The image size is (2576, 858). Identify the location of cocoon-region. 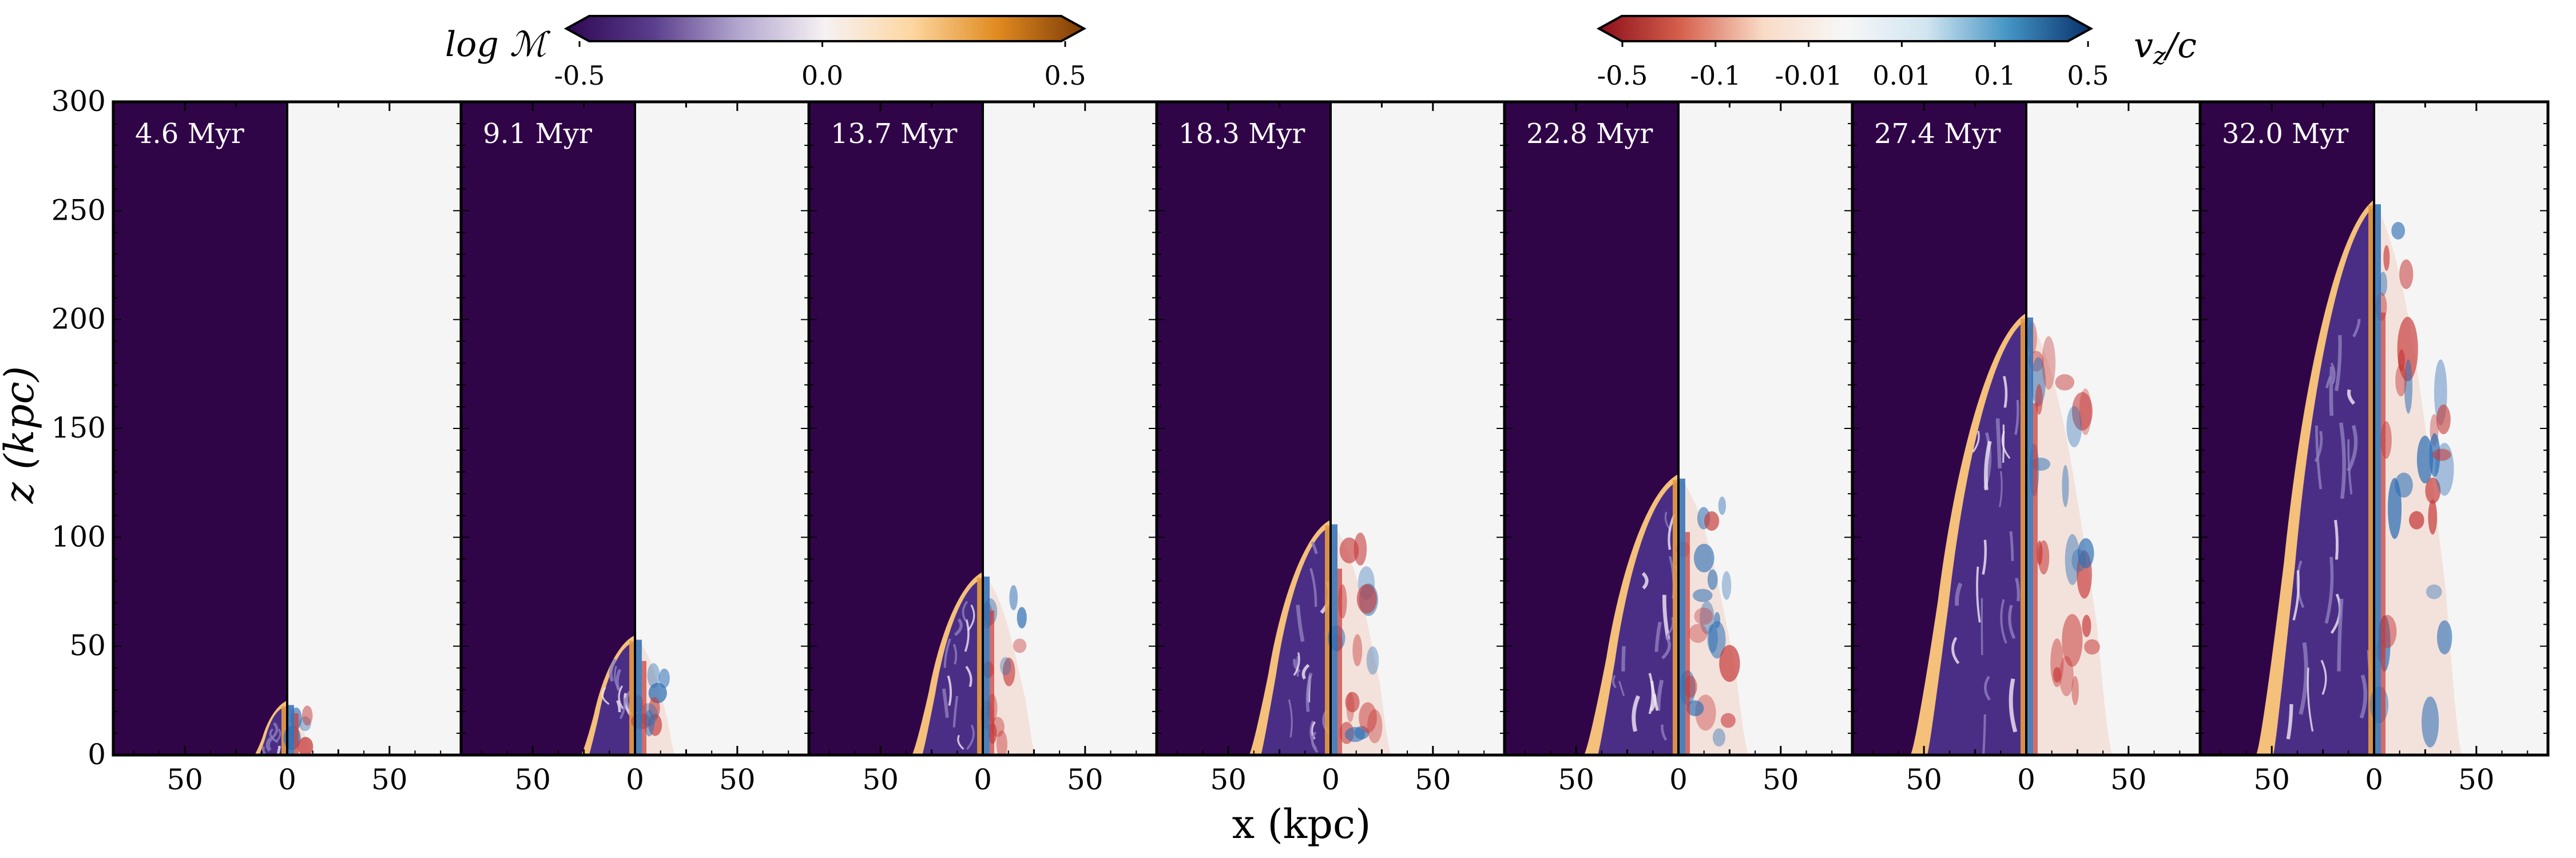
(1637, 617).